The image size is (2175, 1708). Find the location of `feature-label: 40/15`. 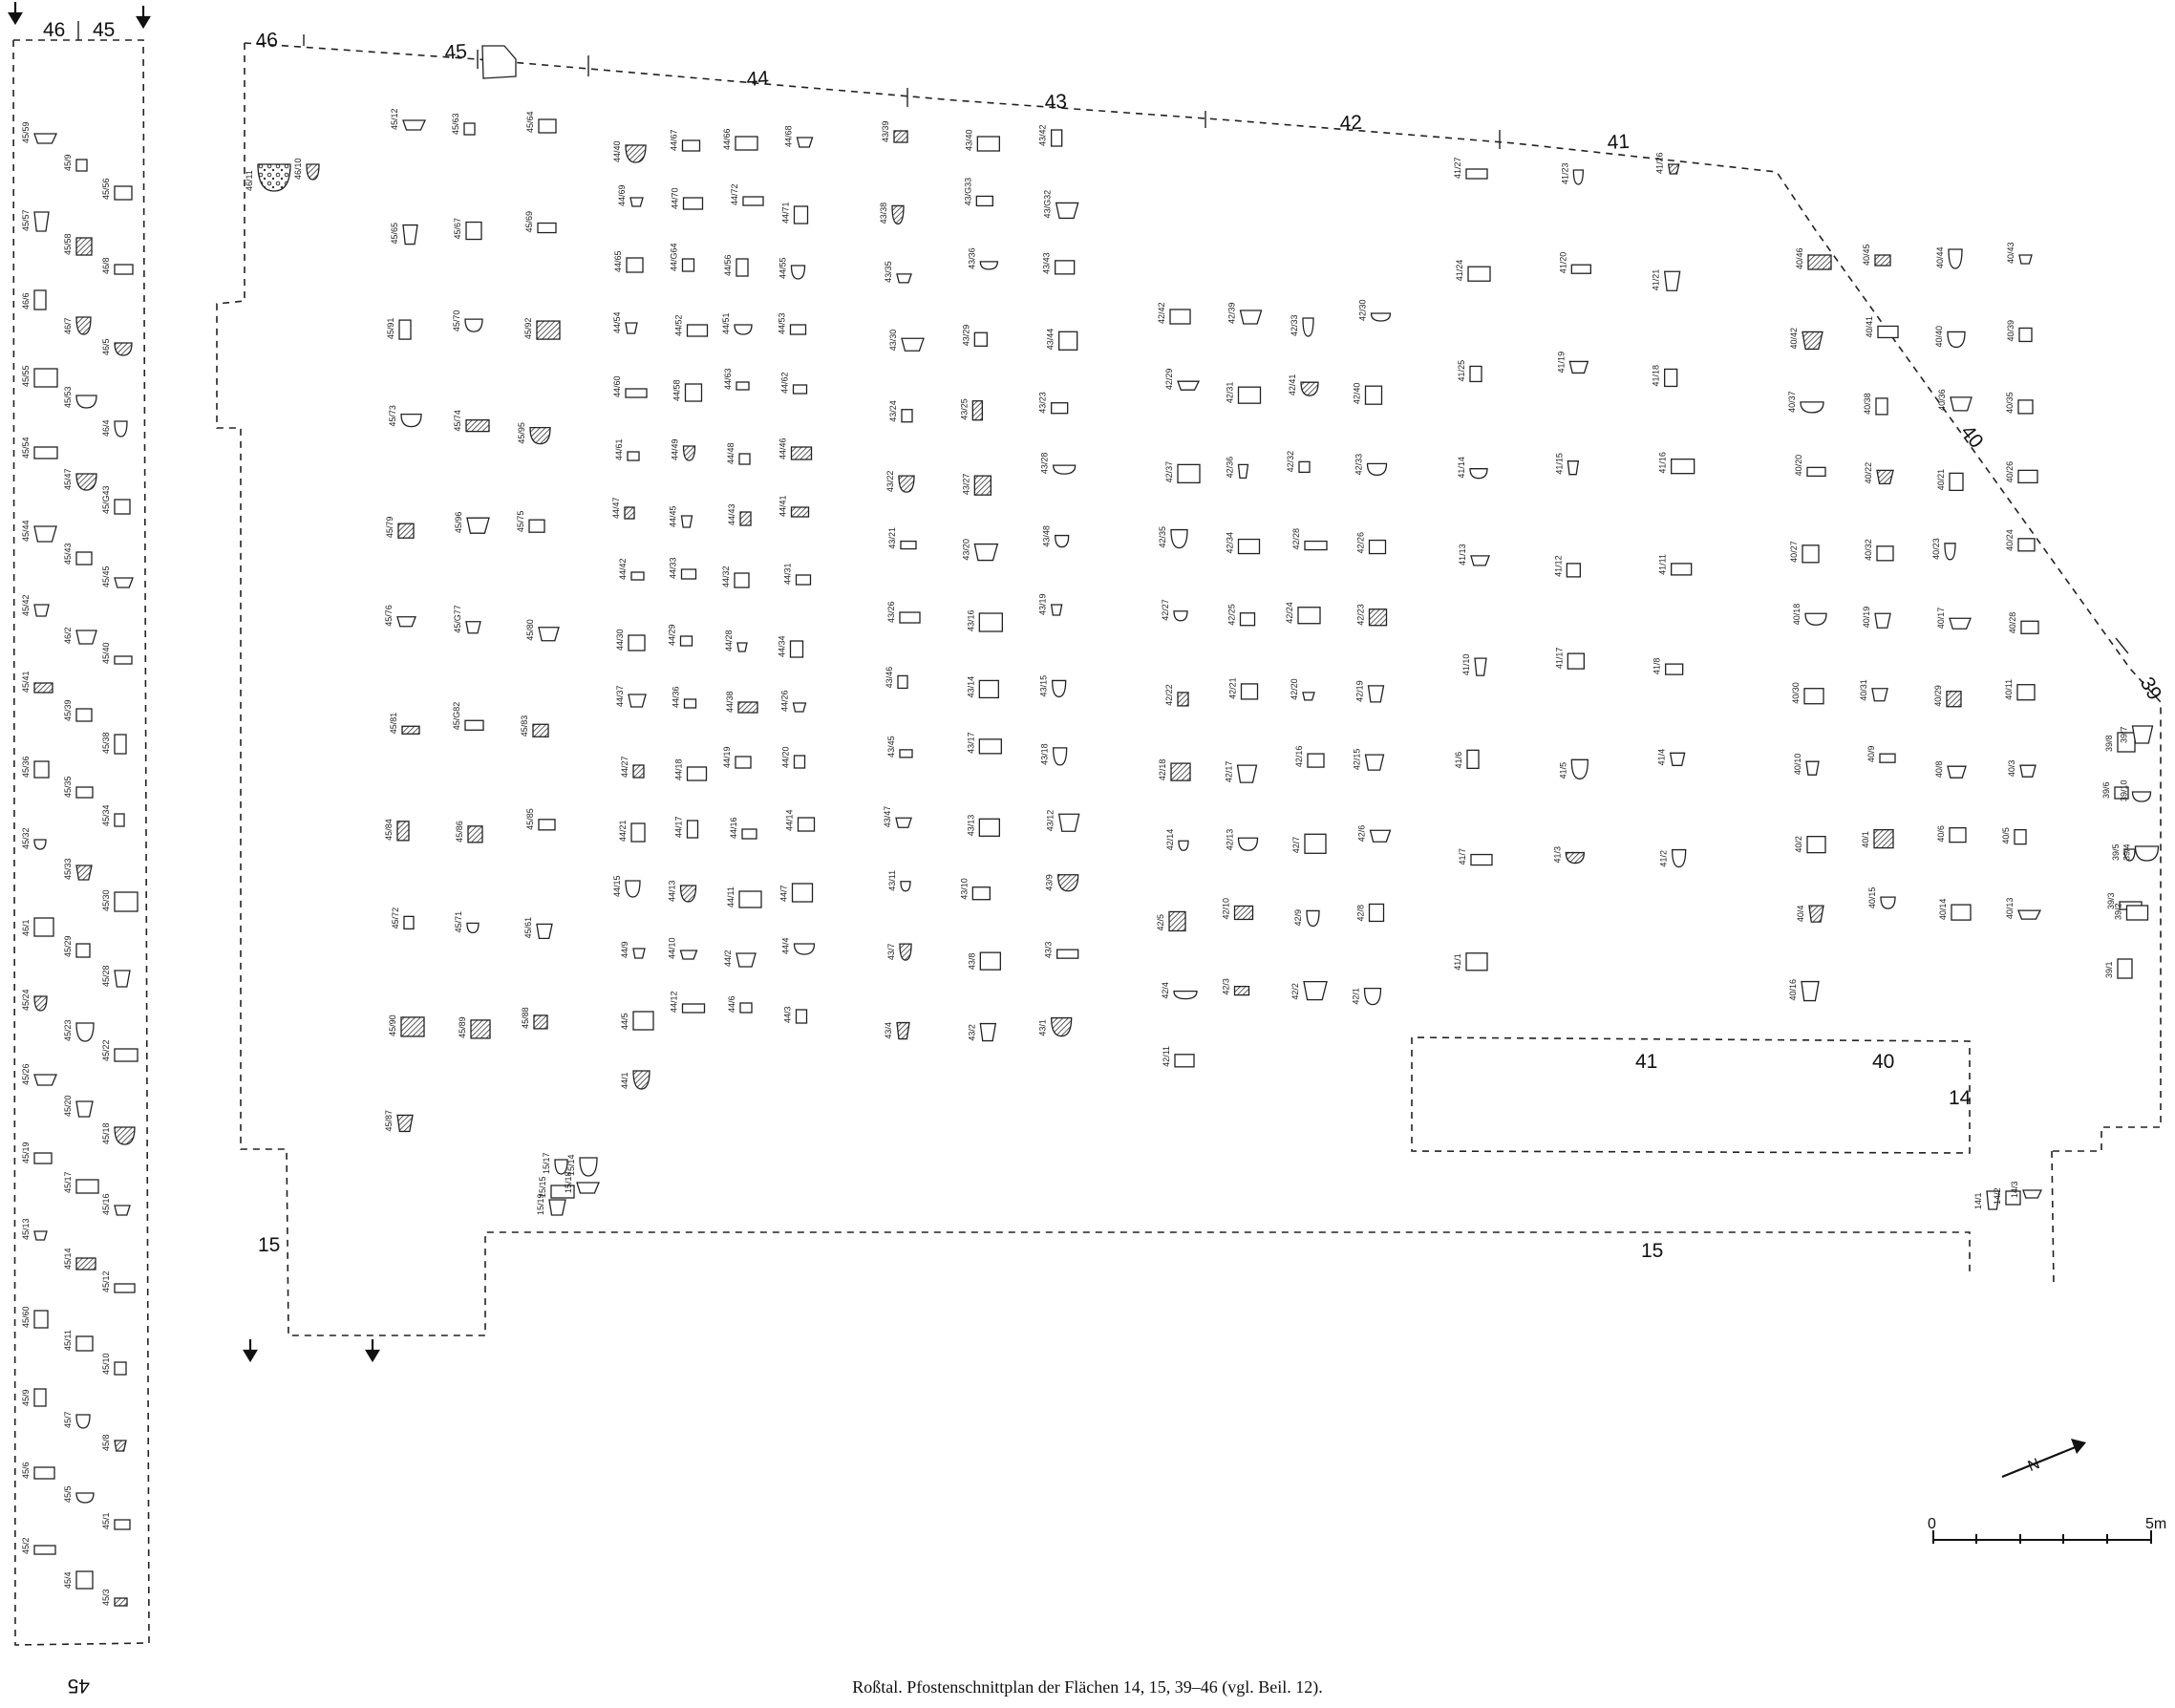

feature-label: 40/15 is located at coordinates (1872, 898).